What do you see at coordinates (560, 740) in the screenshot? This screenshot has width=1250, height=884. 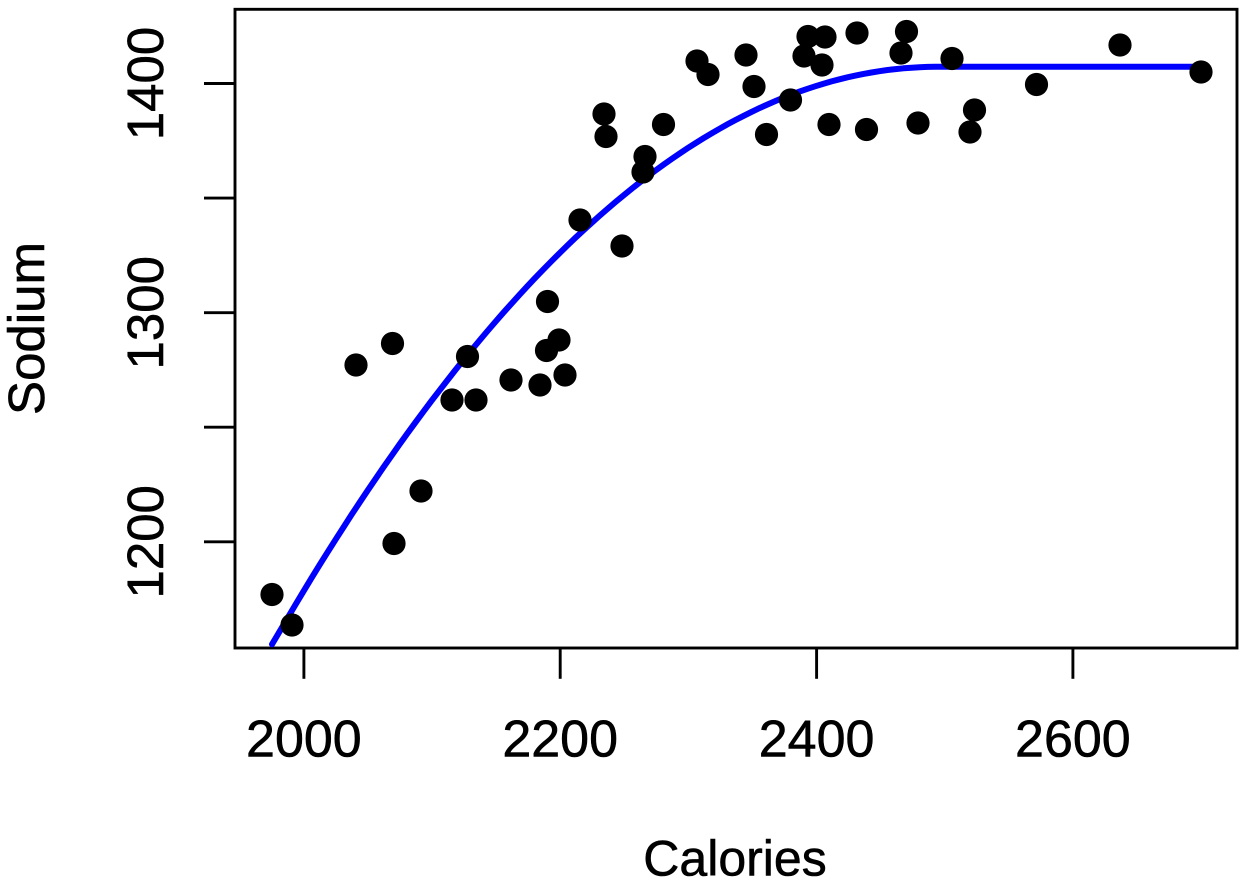 I see `svg-text: 2200` at bounding box center [560, 740].